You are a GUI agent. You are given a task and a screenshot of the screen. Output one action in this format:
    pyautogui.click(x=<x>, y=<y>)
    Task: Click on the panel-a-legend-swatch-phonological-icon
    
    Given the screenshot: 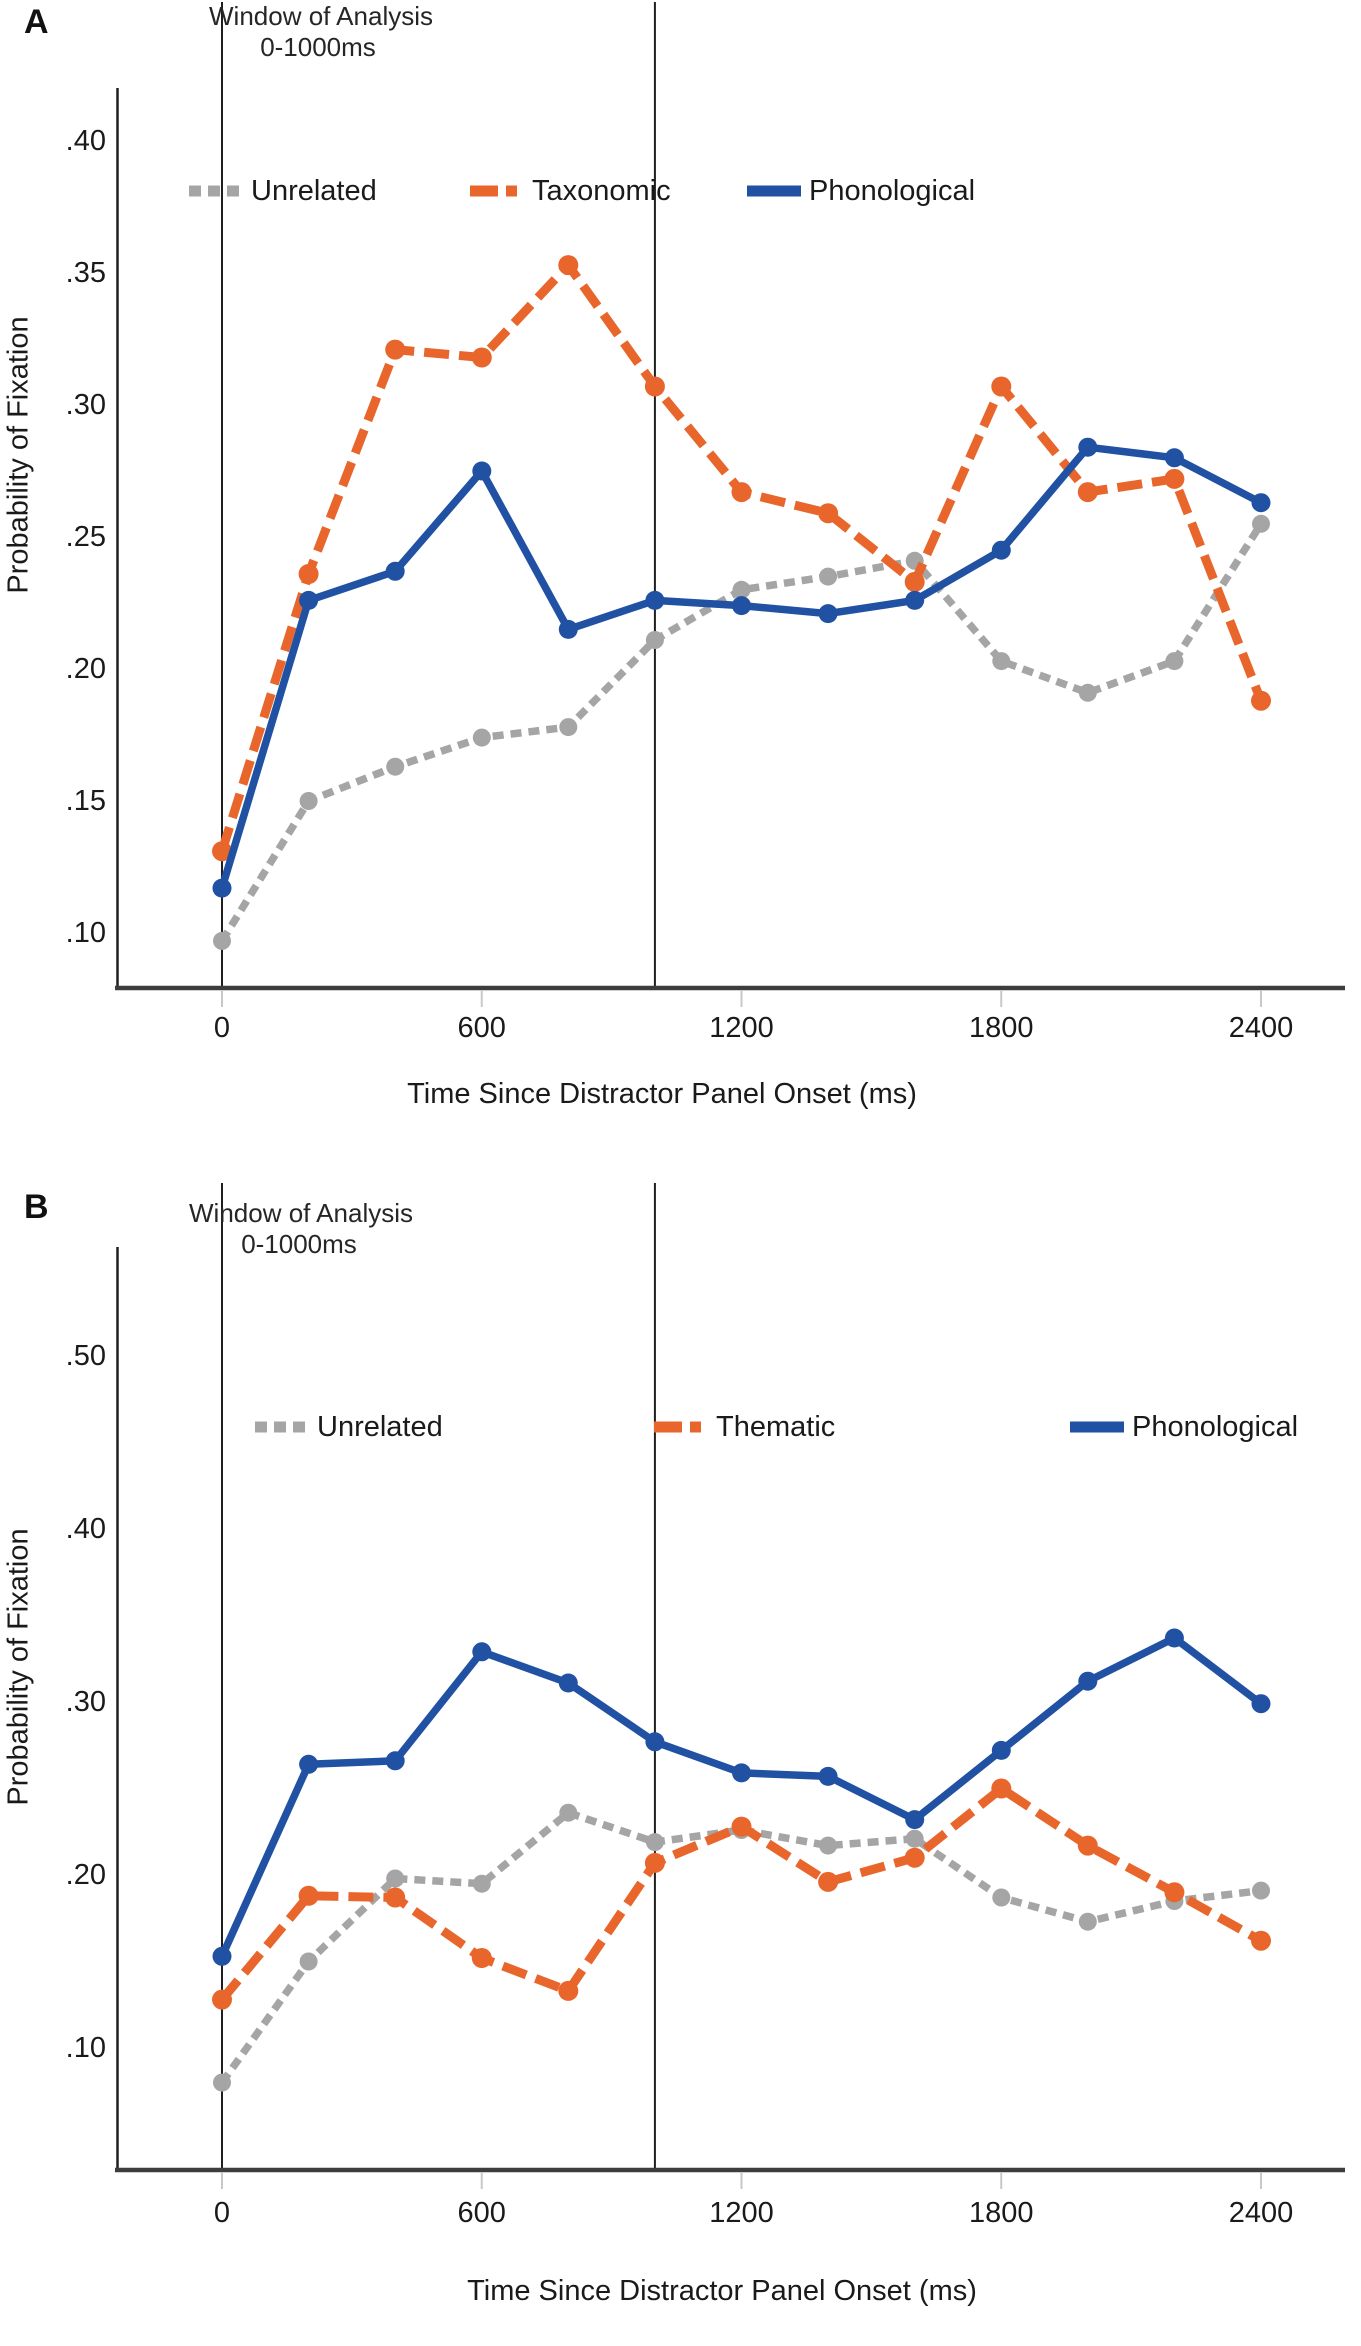 What is the action you would take?
    pyautogui.click(x=774, y=191)
    